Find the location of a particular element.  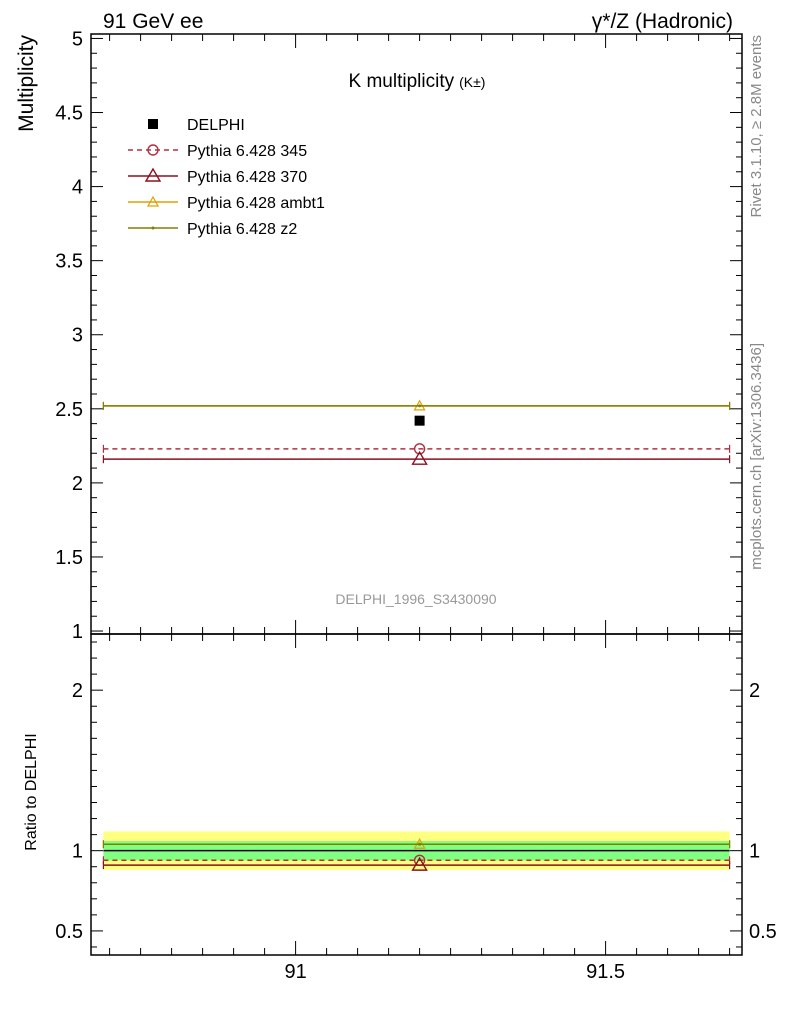

legend-label-2: Pythia 6.428 370 is located at coordinates (247, 177).